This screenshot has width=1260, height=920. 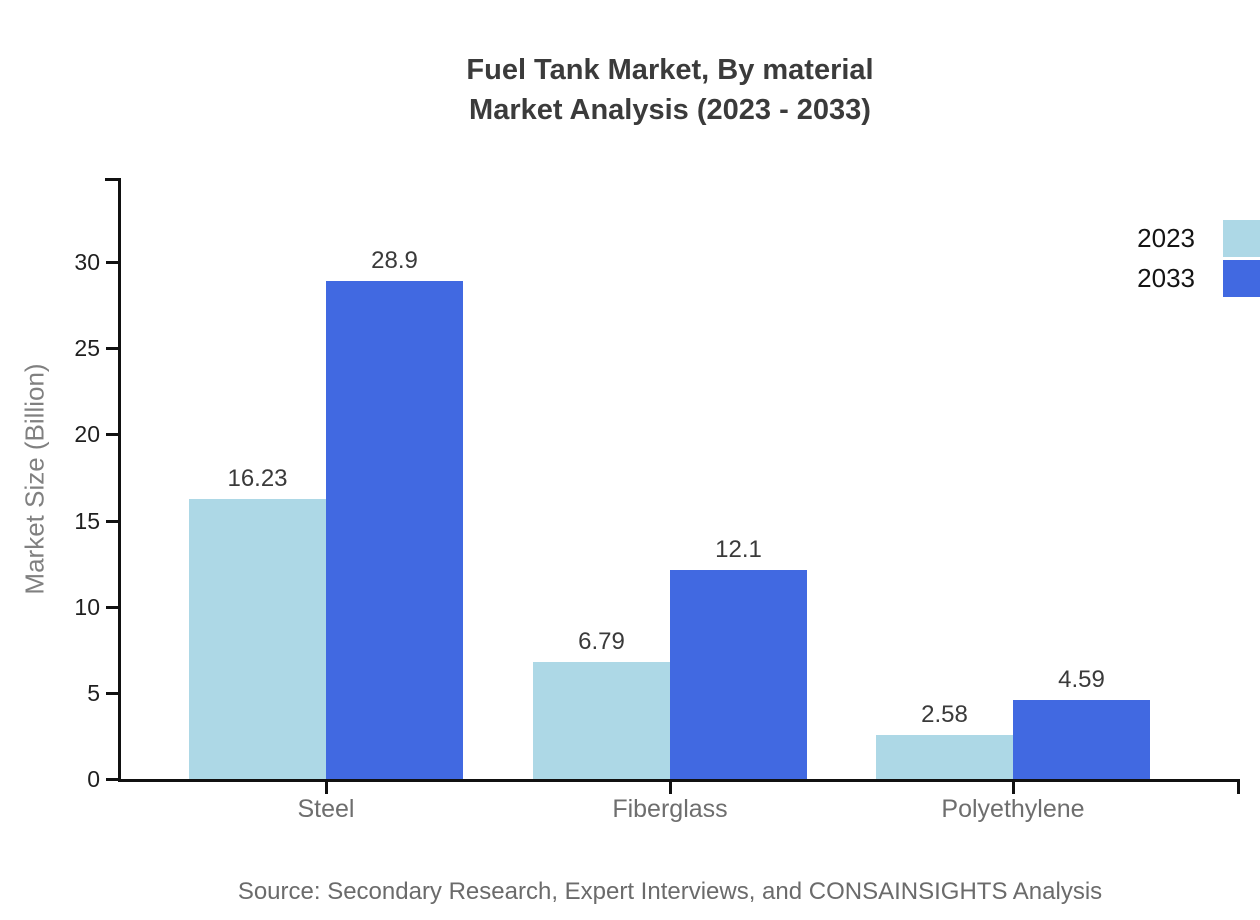 What do you see at coordinates (87, 348) in the screenshot?
I see `y-tick-label: 25` at bounding box center [87, 348].